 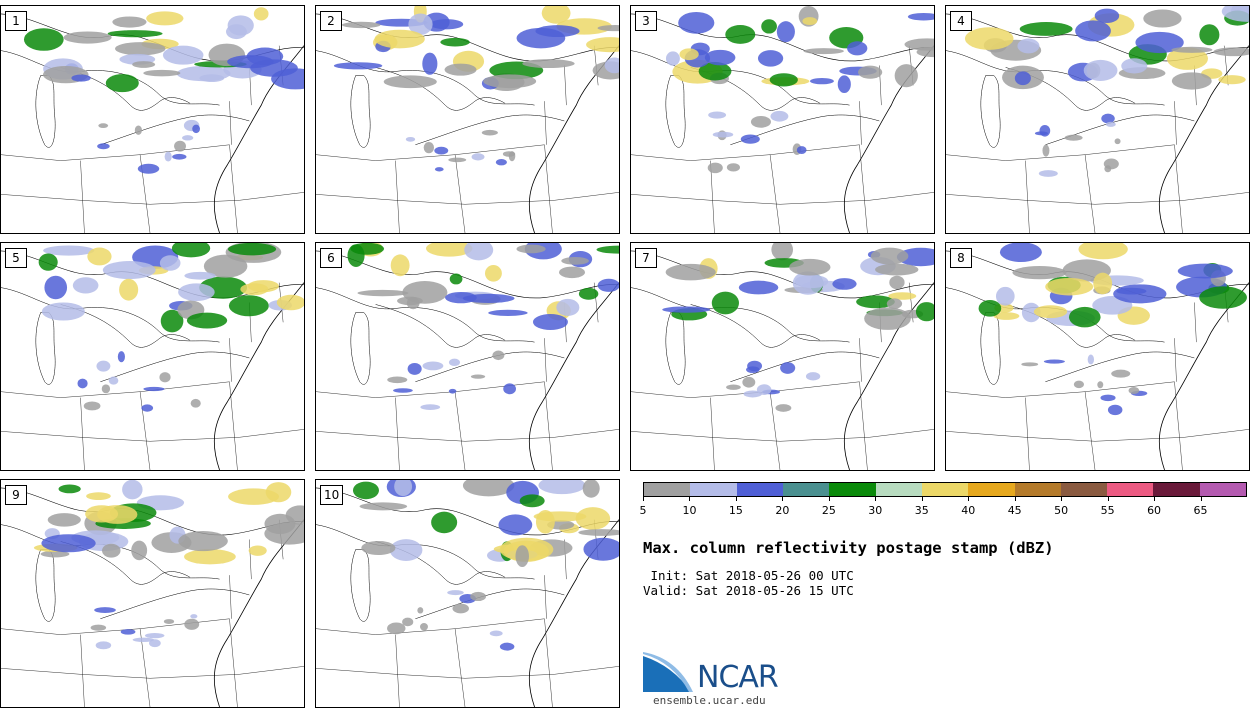 I want to click on member-panel-2: 2, so click(x=467, y=119).